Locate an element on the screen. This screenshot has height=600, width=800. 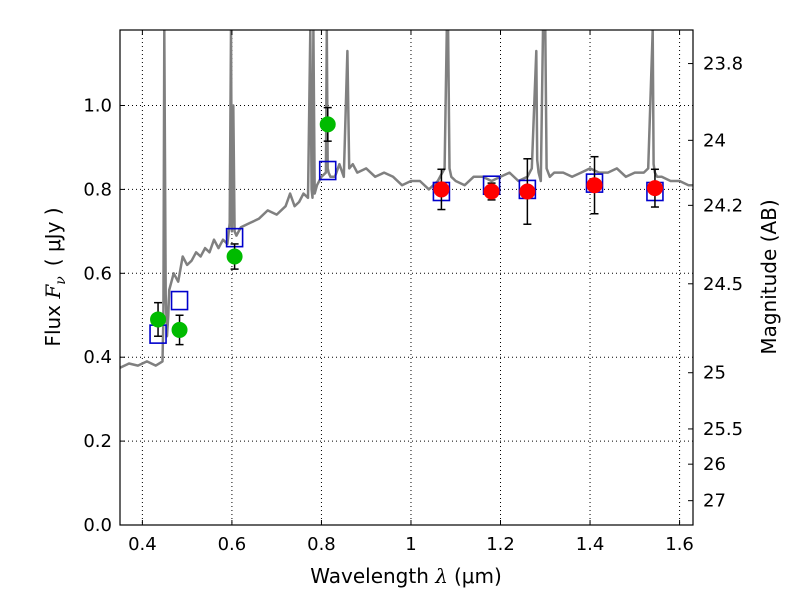
x-tick-label: 0.8 is located at coordinates (321, 544).